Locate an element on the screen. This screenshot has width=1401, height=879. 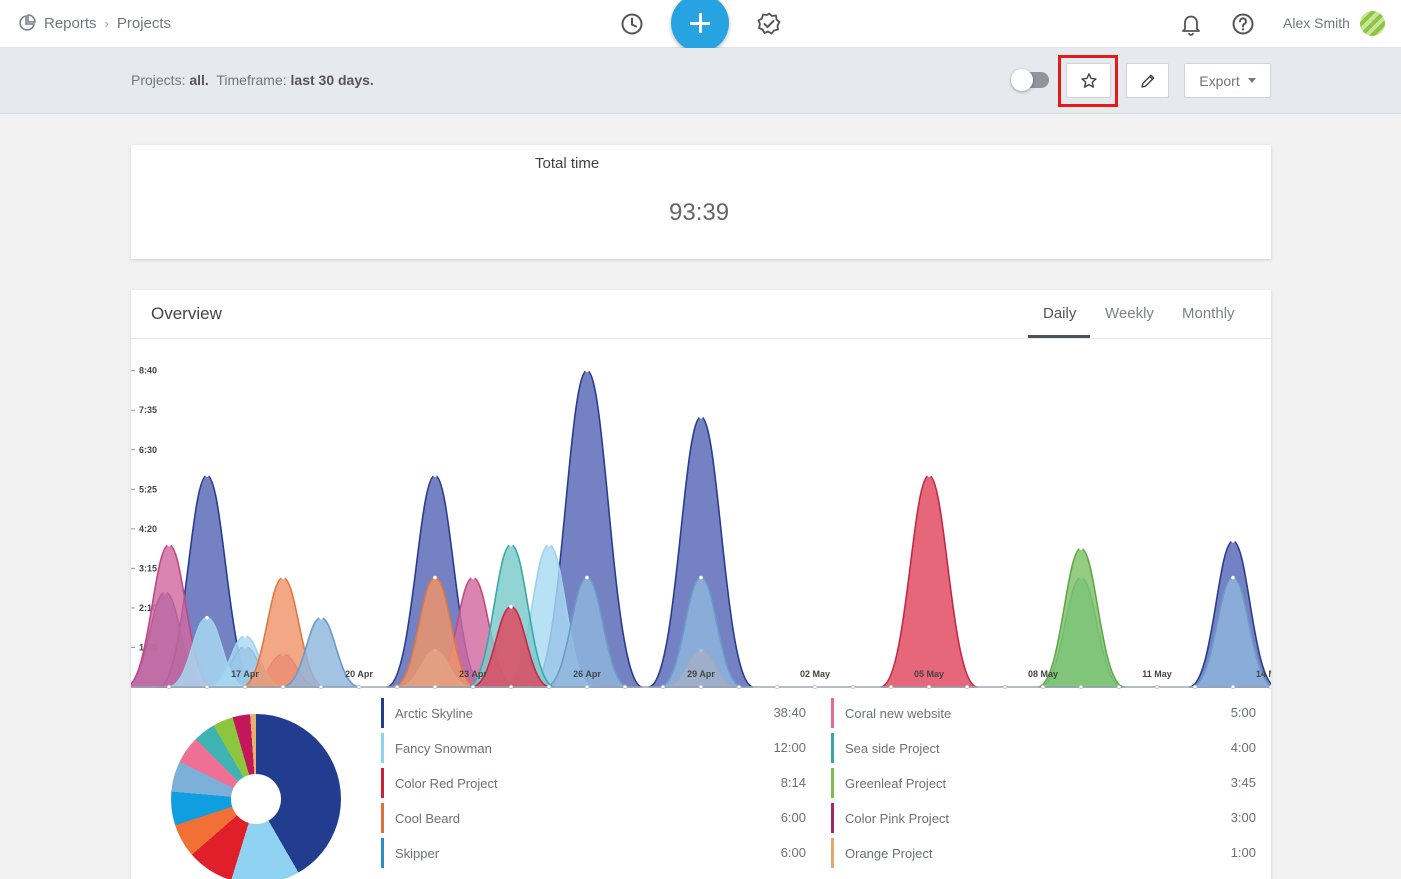
avatar is located at coordinates (1372, 23).